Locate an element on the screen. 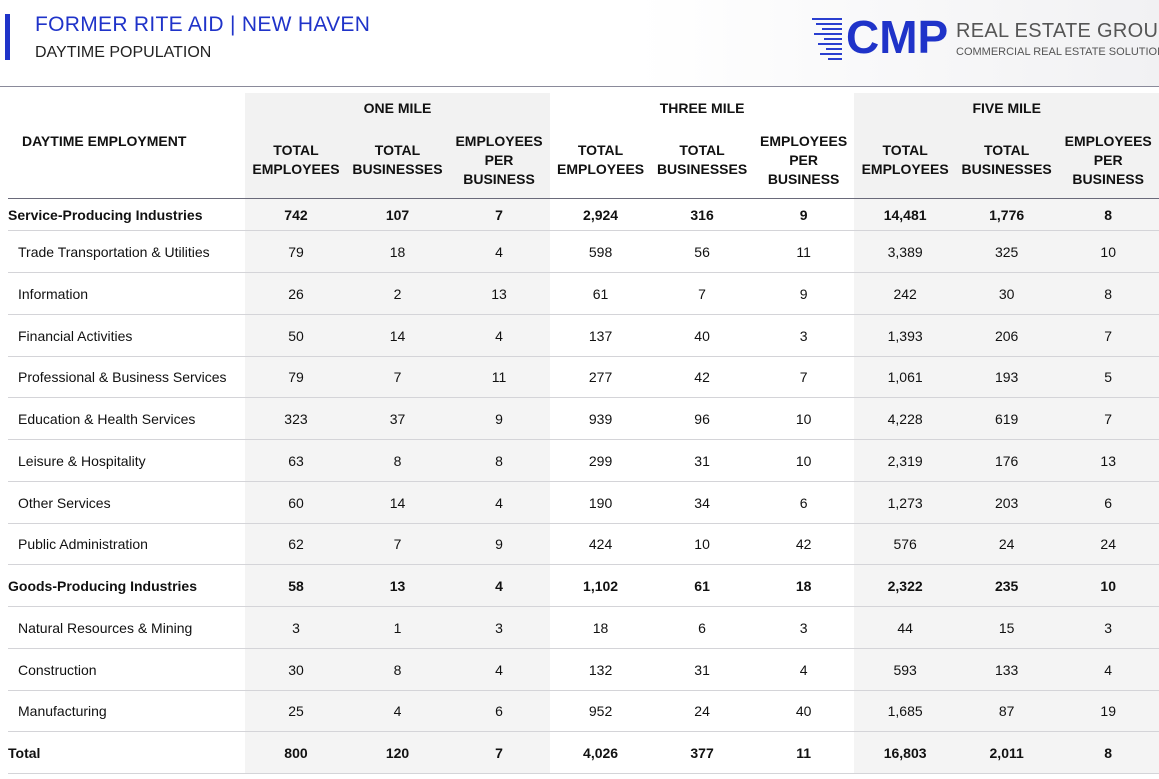 This screenshot has width=1159, height=779. group-header-five-mile: FIVE MILE is located at coordinates (1006, 107).